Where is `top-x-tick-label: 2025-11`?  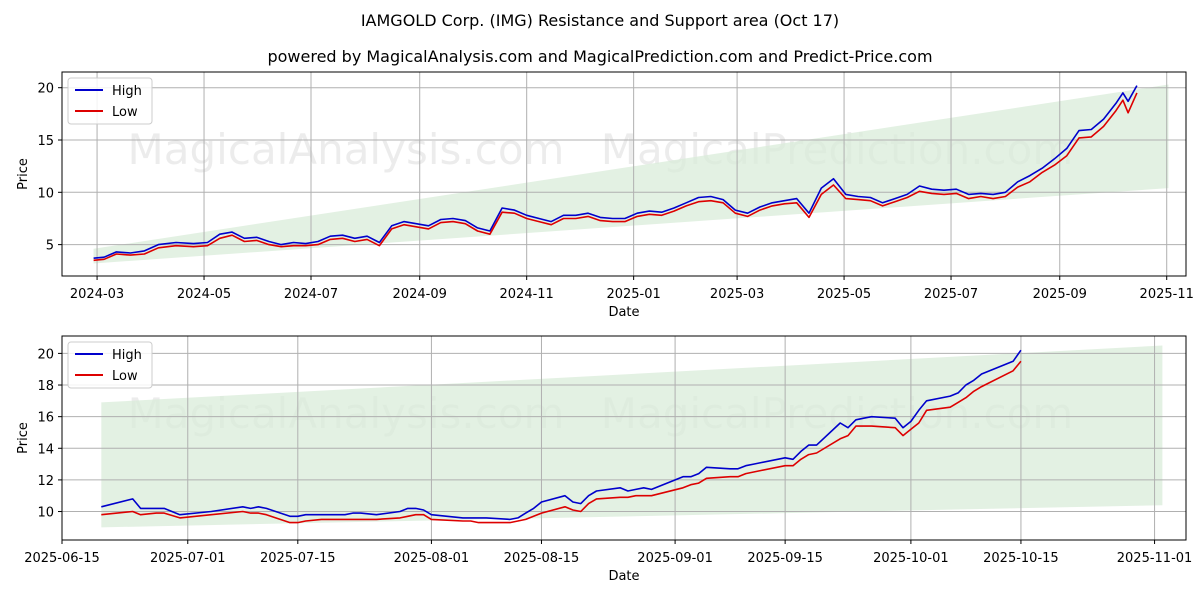 top-x-tick-label: 2025-11 is located at coordinates (1167, 294).